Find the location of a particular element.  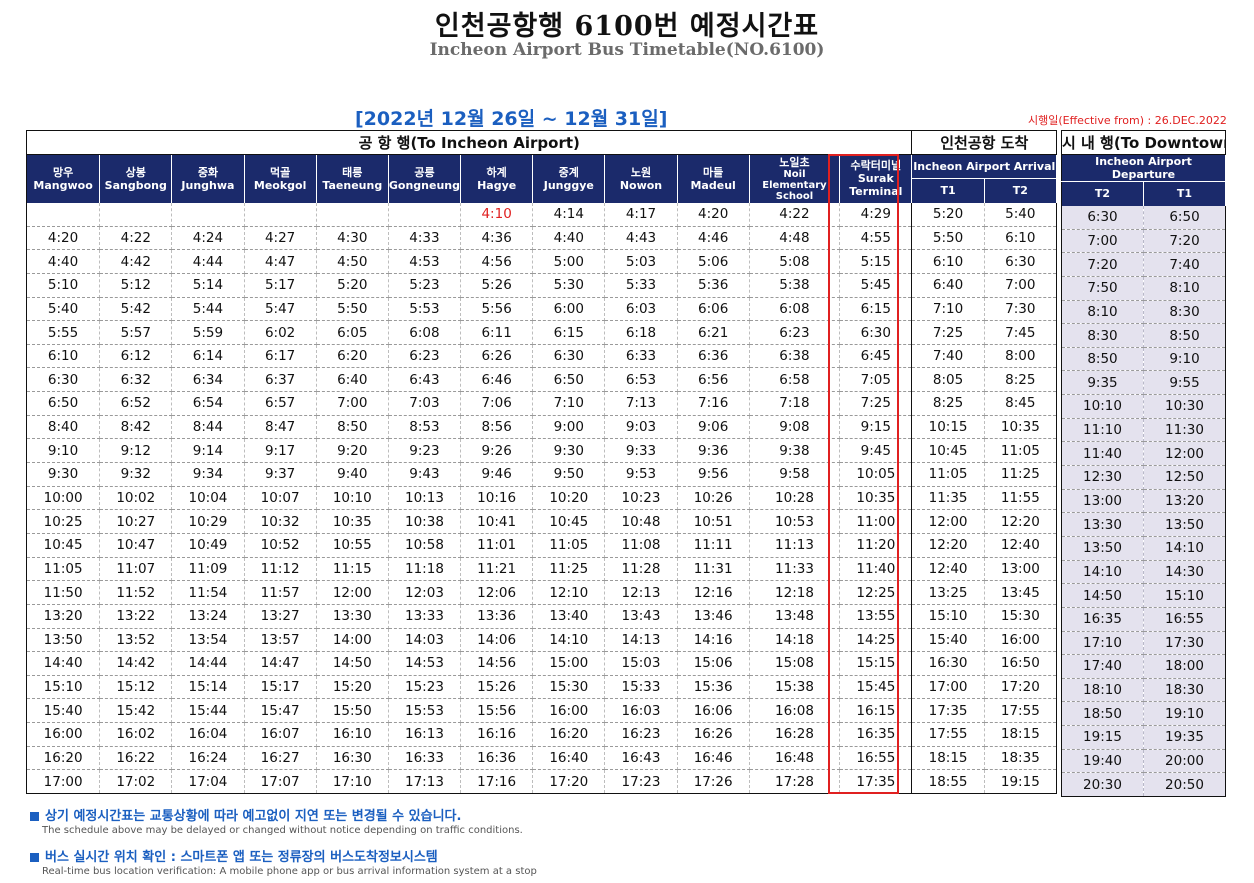

time-cell: 10:32 is located at coordinates (280, 521).